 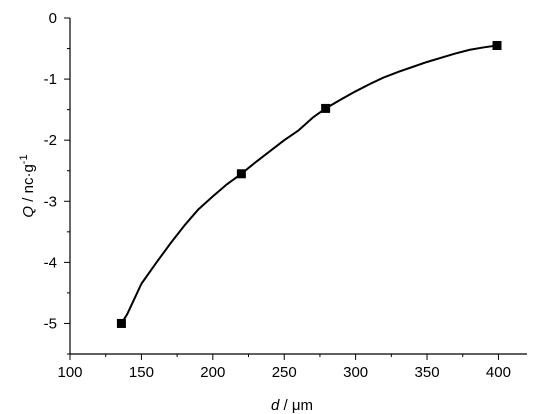 I want to click on x-axis-label: d / μm, so click(x=292, y=405).